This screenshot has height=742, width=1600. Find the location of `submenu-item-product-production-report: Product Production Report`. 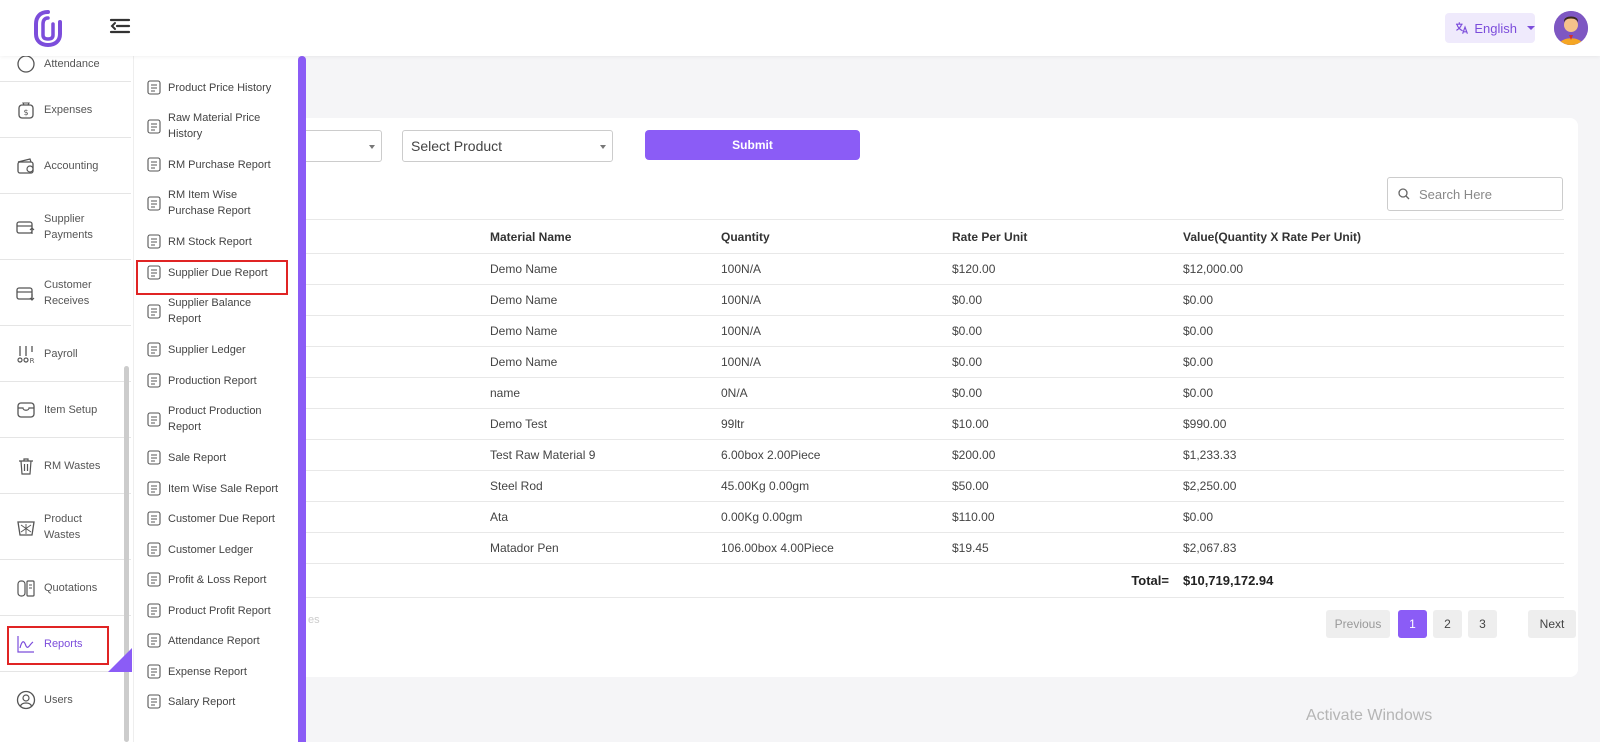

submenu-item-product-production-report: Product Production Report is located at coordinates (222, 419).